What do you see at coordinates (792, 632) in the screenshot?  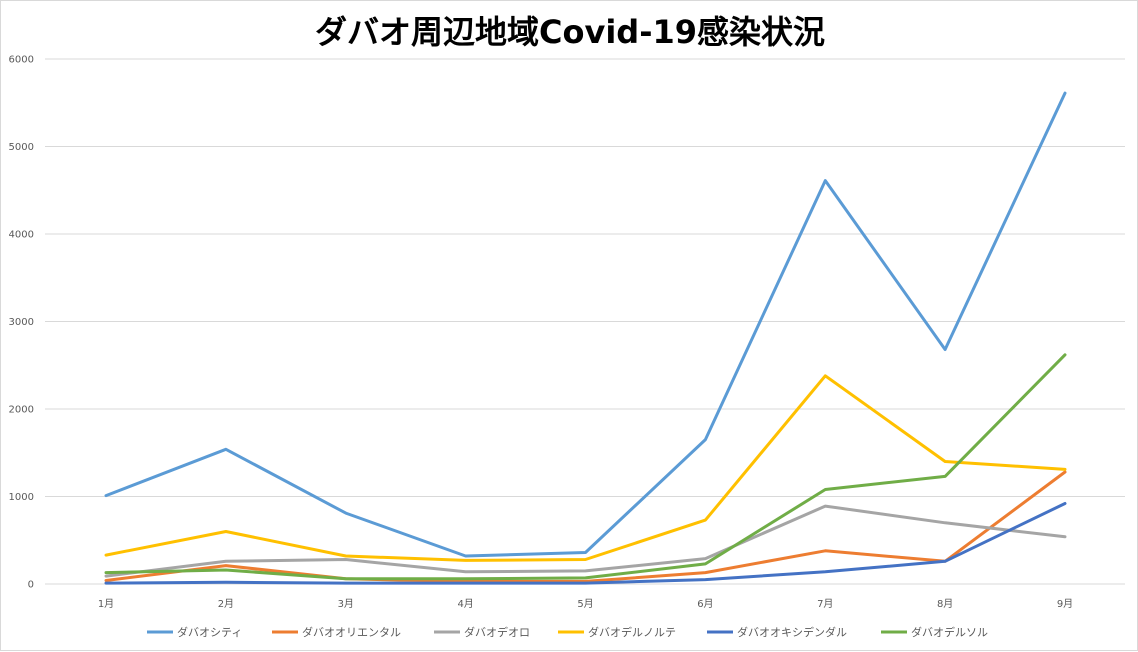 I see `legend-label: ダバオオキシデンダル` at bounding box center [792, 632].